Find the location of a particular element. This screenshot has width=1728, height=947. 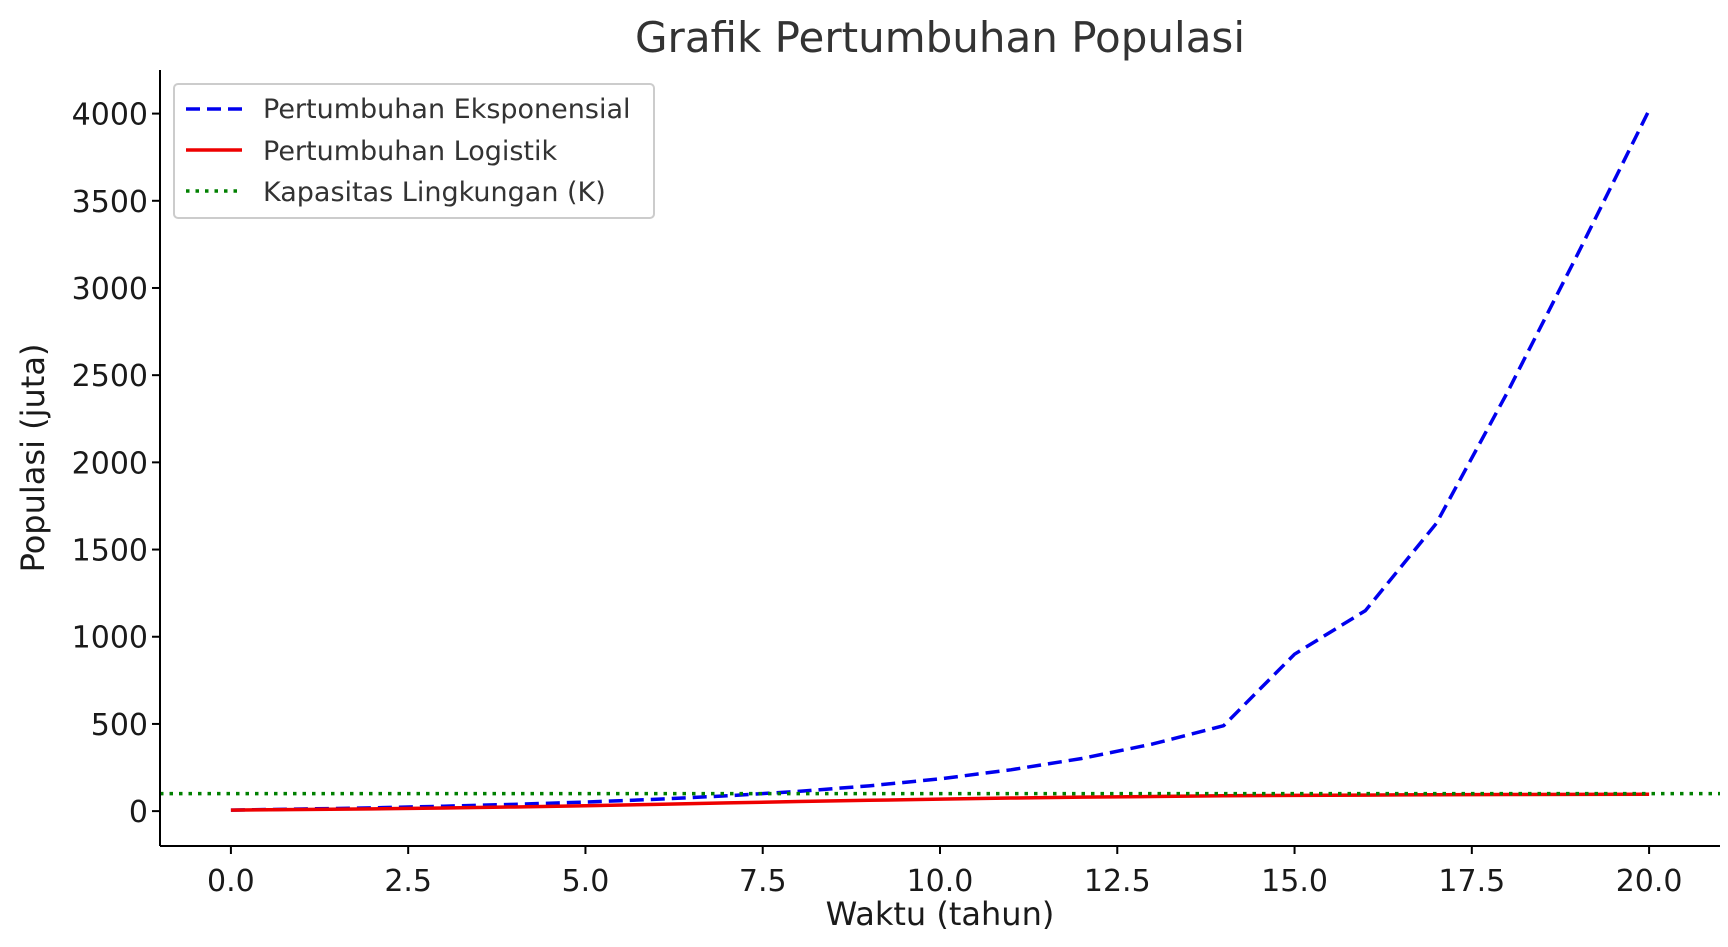

legend-box is located at coordinates (414, 151).